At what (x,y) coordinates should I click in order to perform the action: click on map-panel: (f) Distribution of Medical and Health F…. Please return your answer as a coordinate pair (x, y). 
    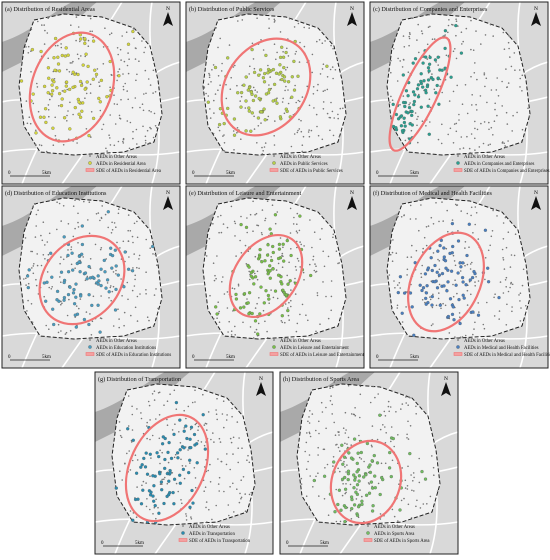
    Looking at the image, I should click on (459, 277).